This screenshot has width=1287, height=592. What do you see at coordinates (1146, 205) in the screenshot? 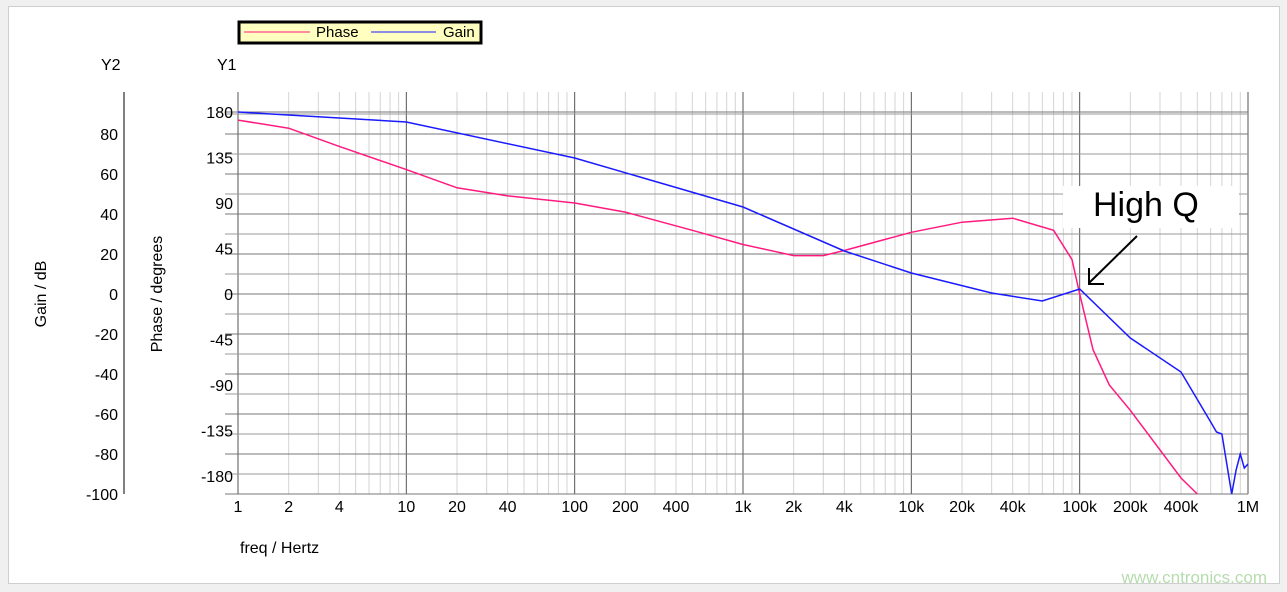
I see `annotation-text: High Q` at bounding box center [1146, 205].